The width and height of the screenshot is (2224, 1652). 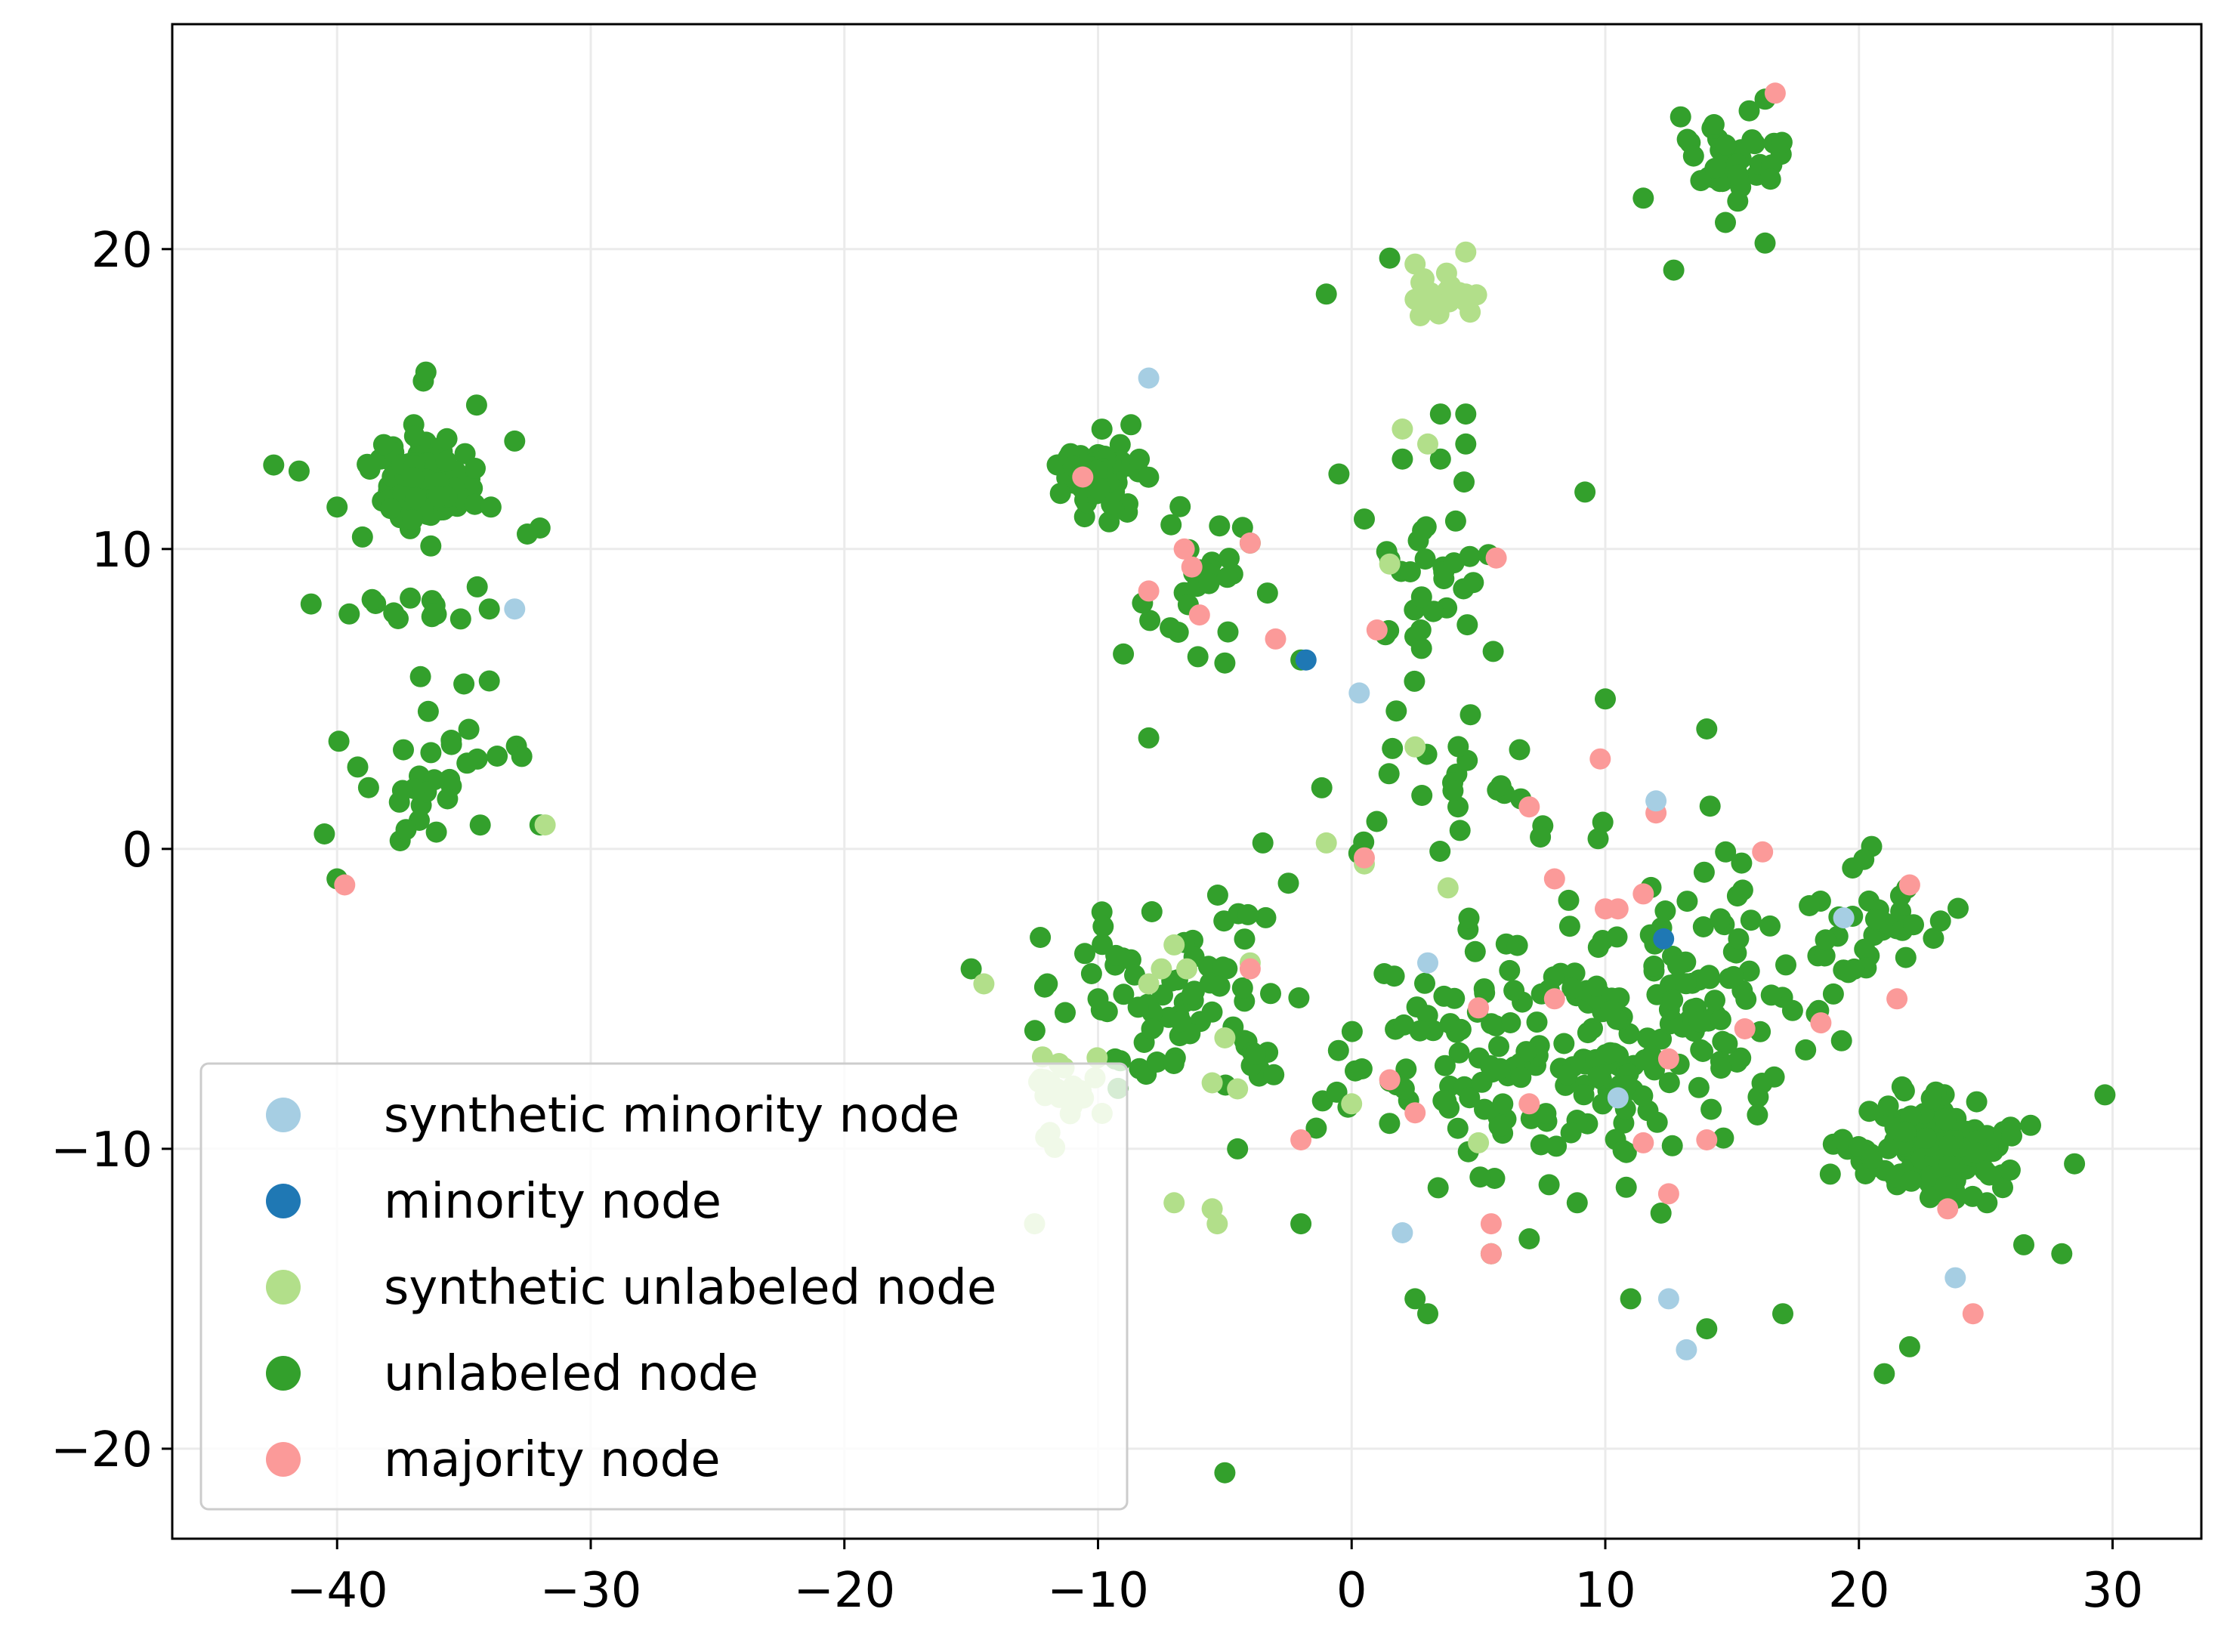 I want to click on legend-marker-minority, so click(x=283, y=1201).